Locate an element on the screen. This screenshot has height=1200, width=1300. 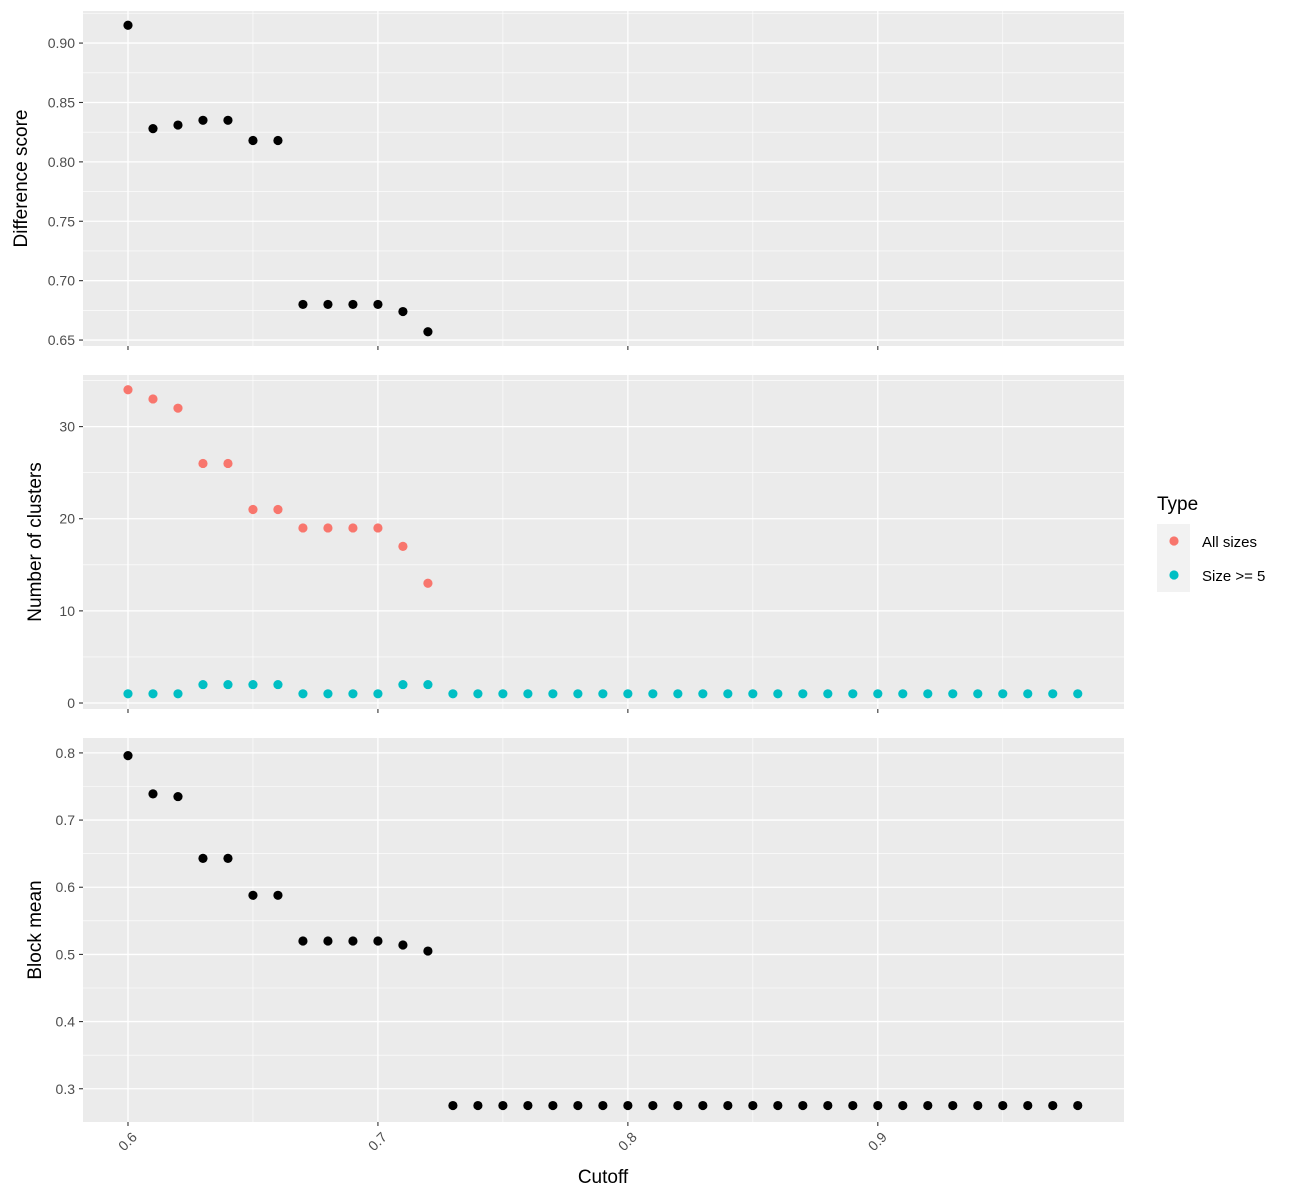
legend-item-size-5: Size >= 5 is located at coordinates (1211, 575).